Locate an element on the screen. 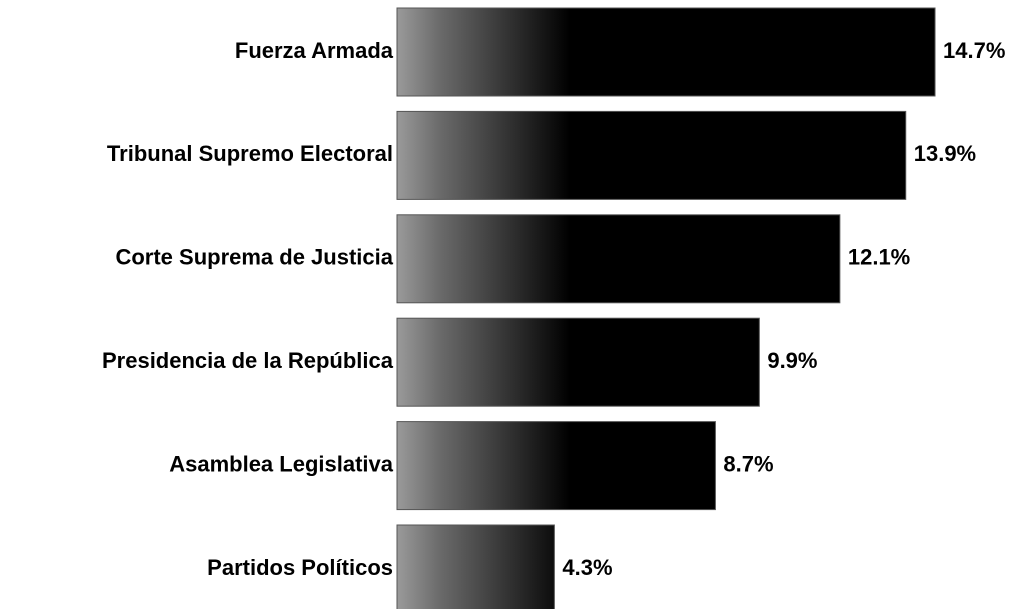 Image resolution: width=1029 pixels, height=609 pixels. value-label: 12.1% is located at coordinates (879, 257).